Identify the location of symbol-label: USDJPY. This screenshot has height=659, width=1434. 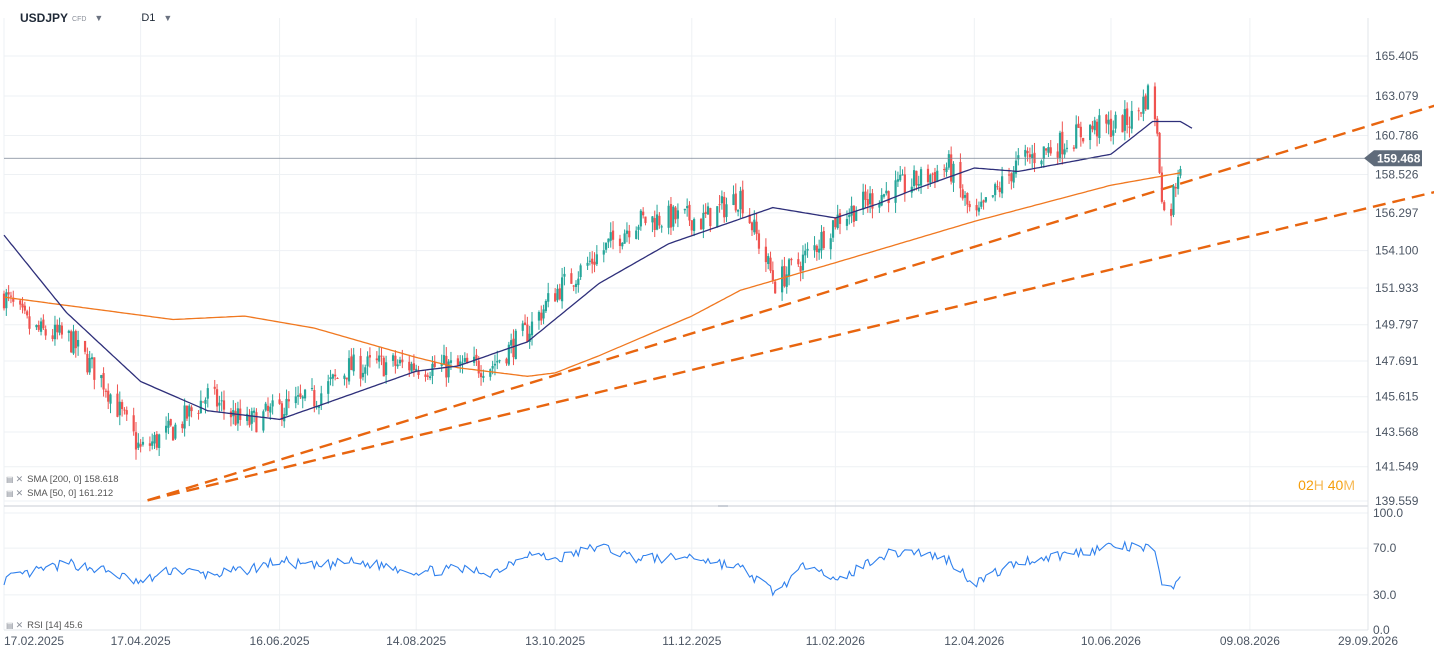
(44, 18).